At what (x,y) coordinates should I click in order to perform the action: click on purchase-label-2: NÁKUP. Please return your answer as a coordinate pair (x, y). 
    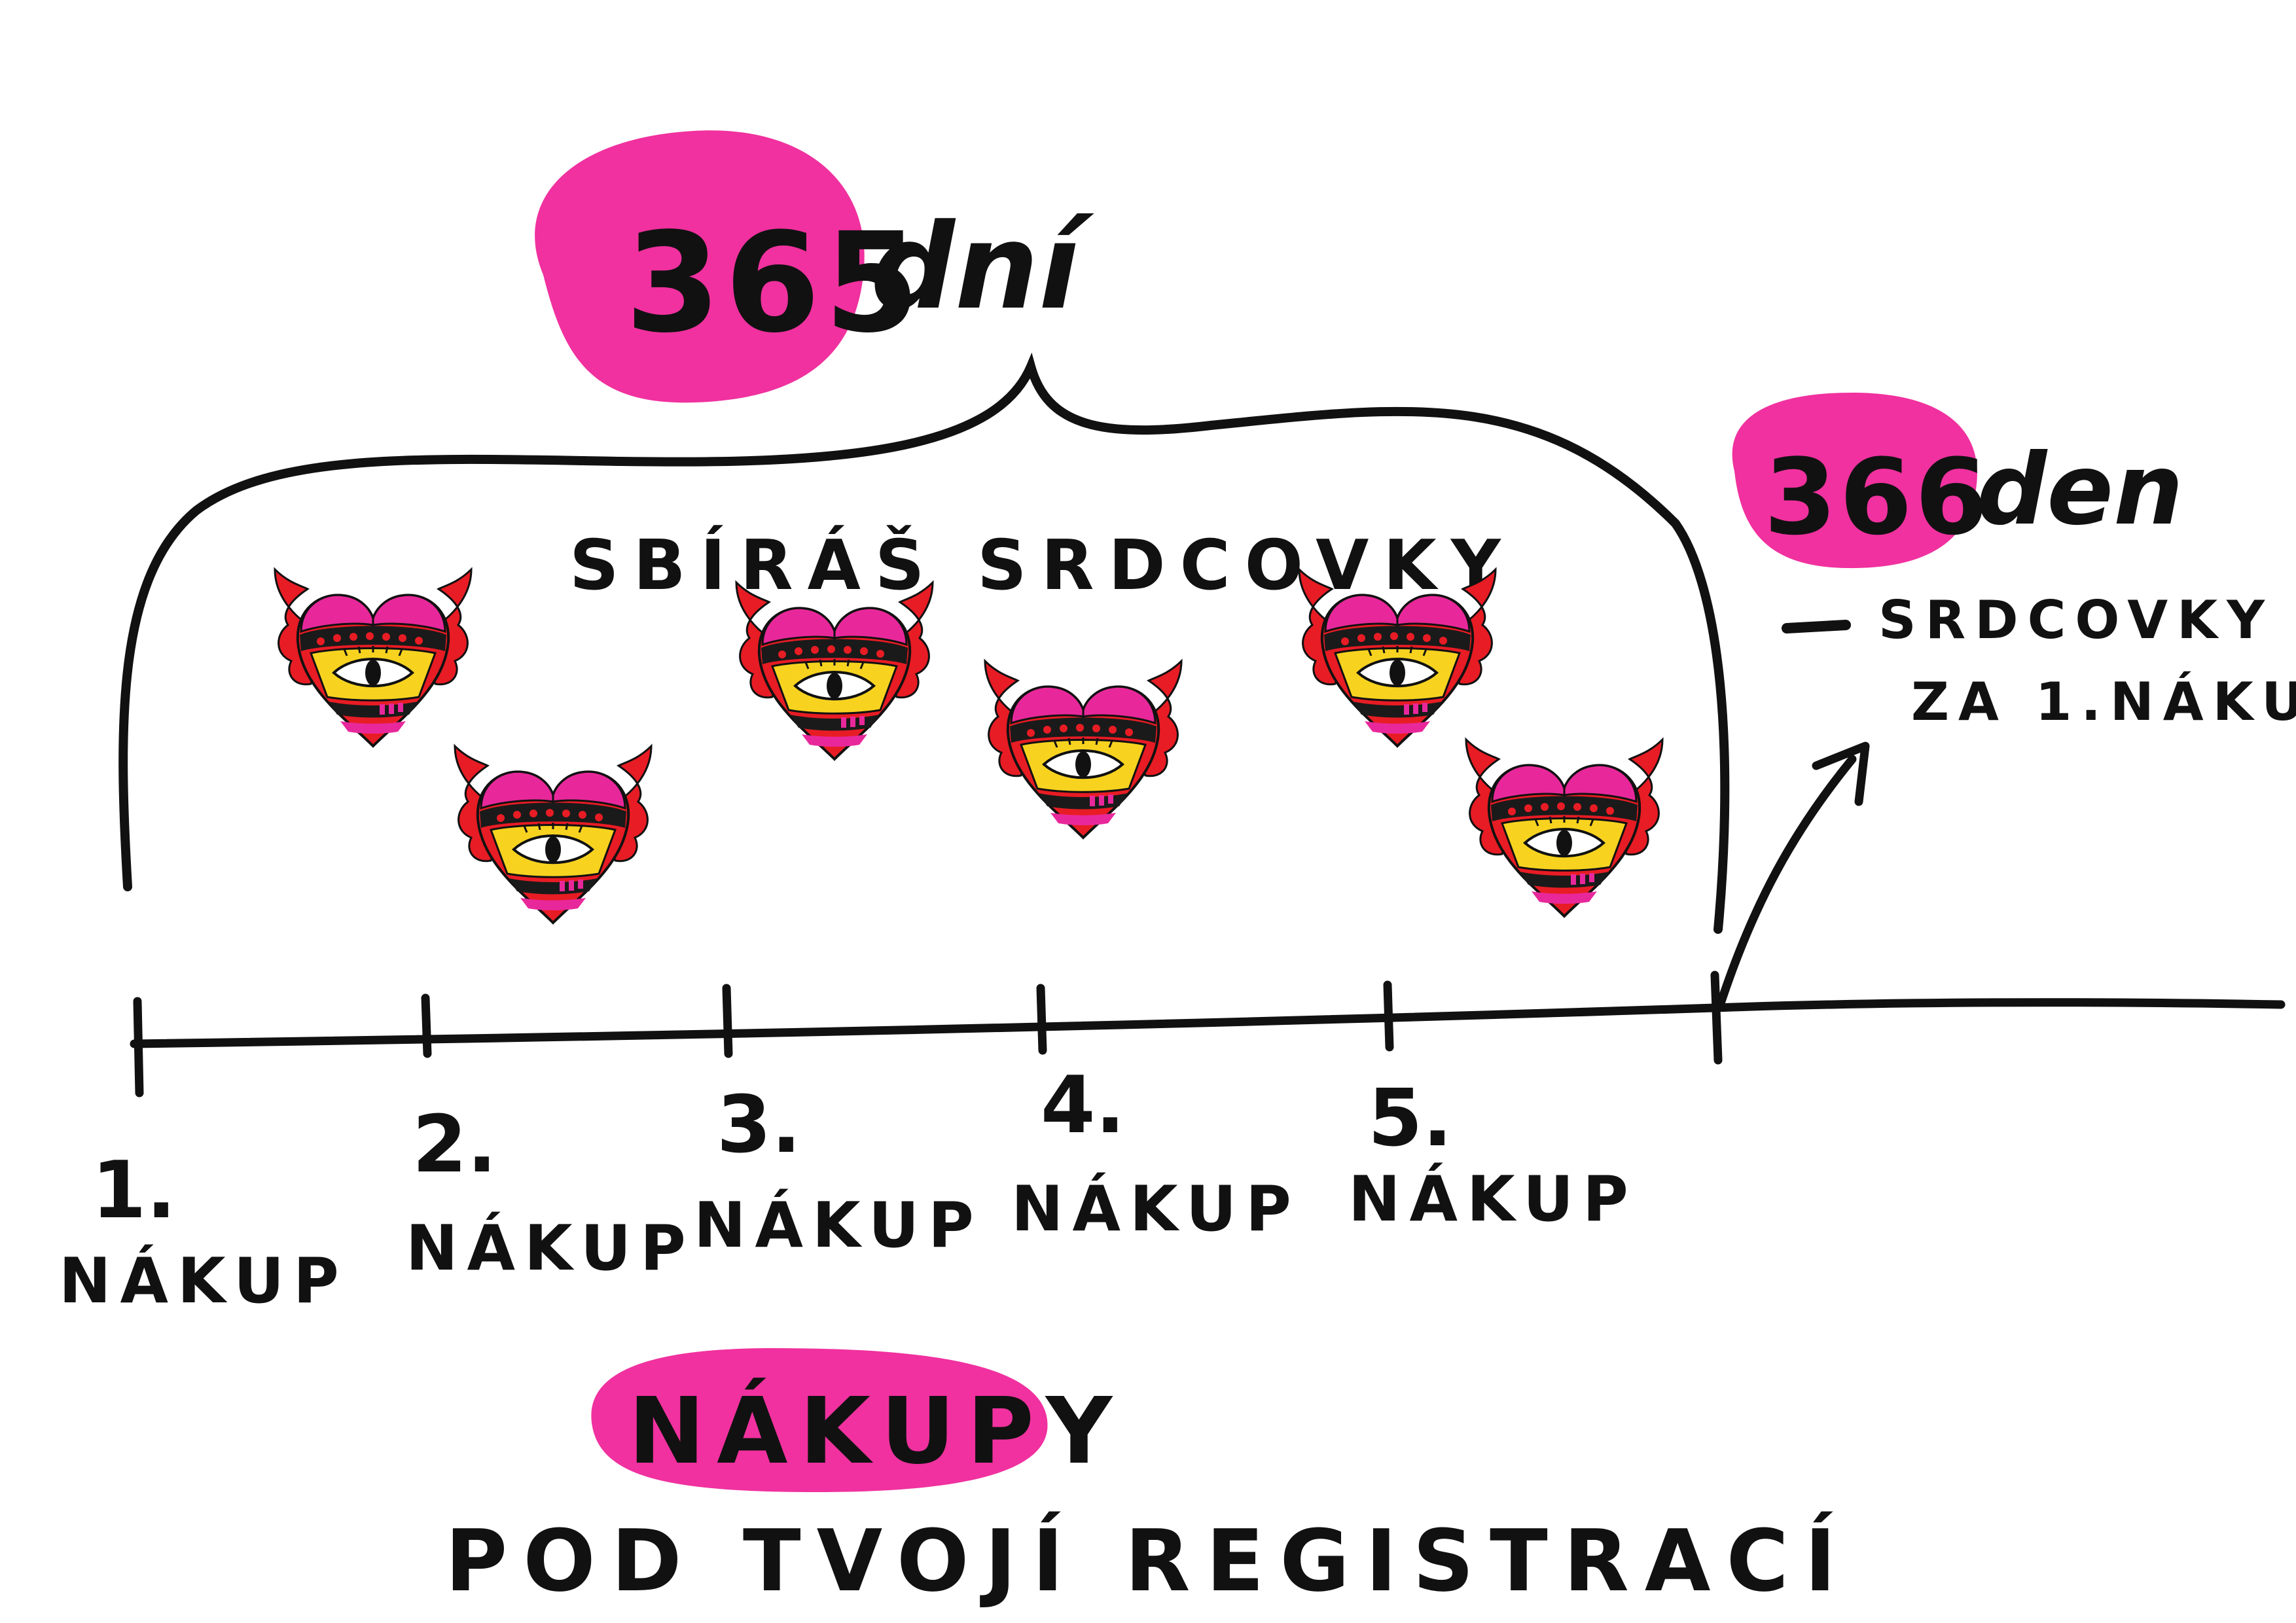
    Looking at the image, I should click on (550, 1248).